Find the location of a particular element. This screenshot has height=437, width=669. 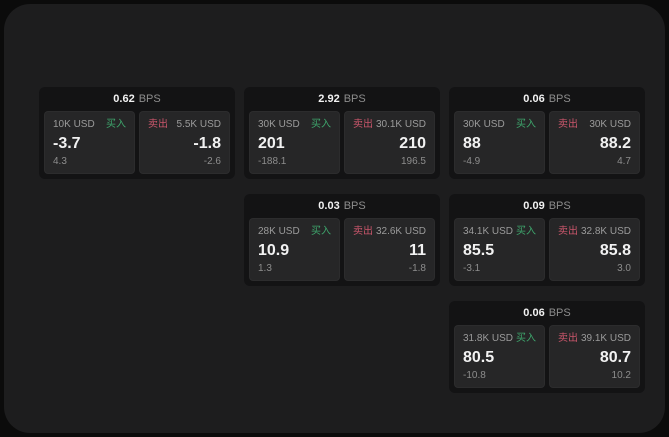

buy-panel: 30K USD 买入 201 -188.1 is located at coordinates (294, 142).